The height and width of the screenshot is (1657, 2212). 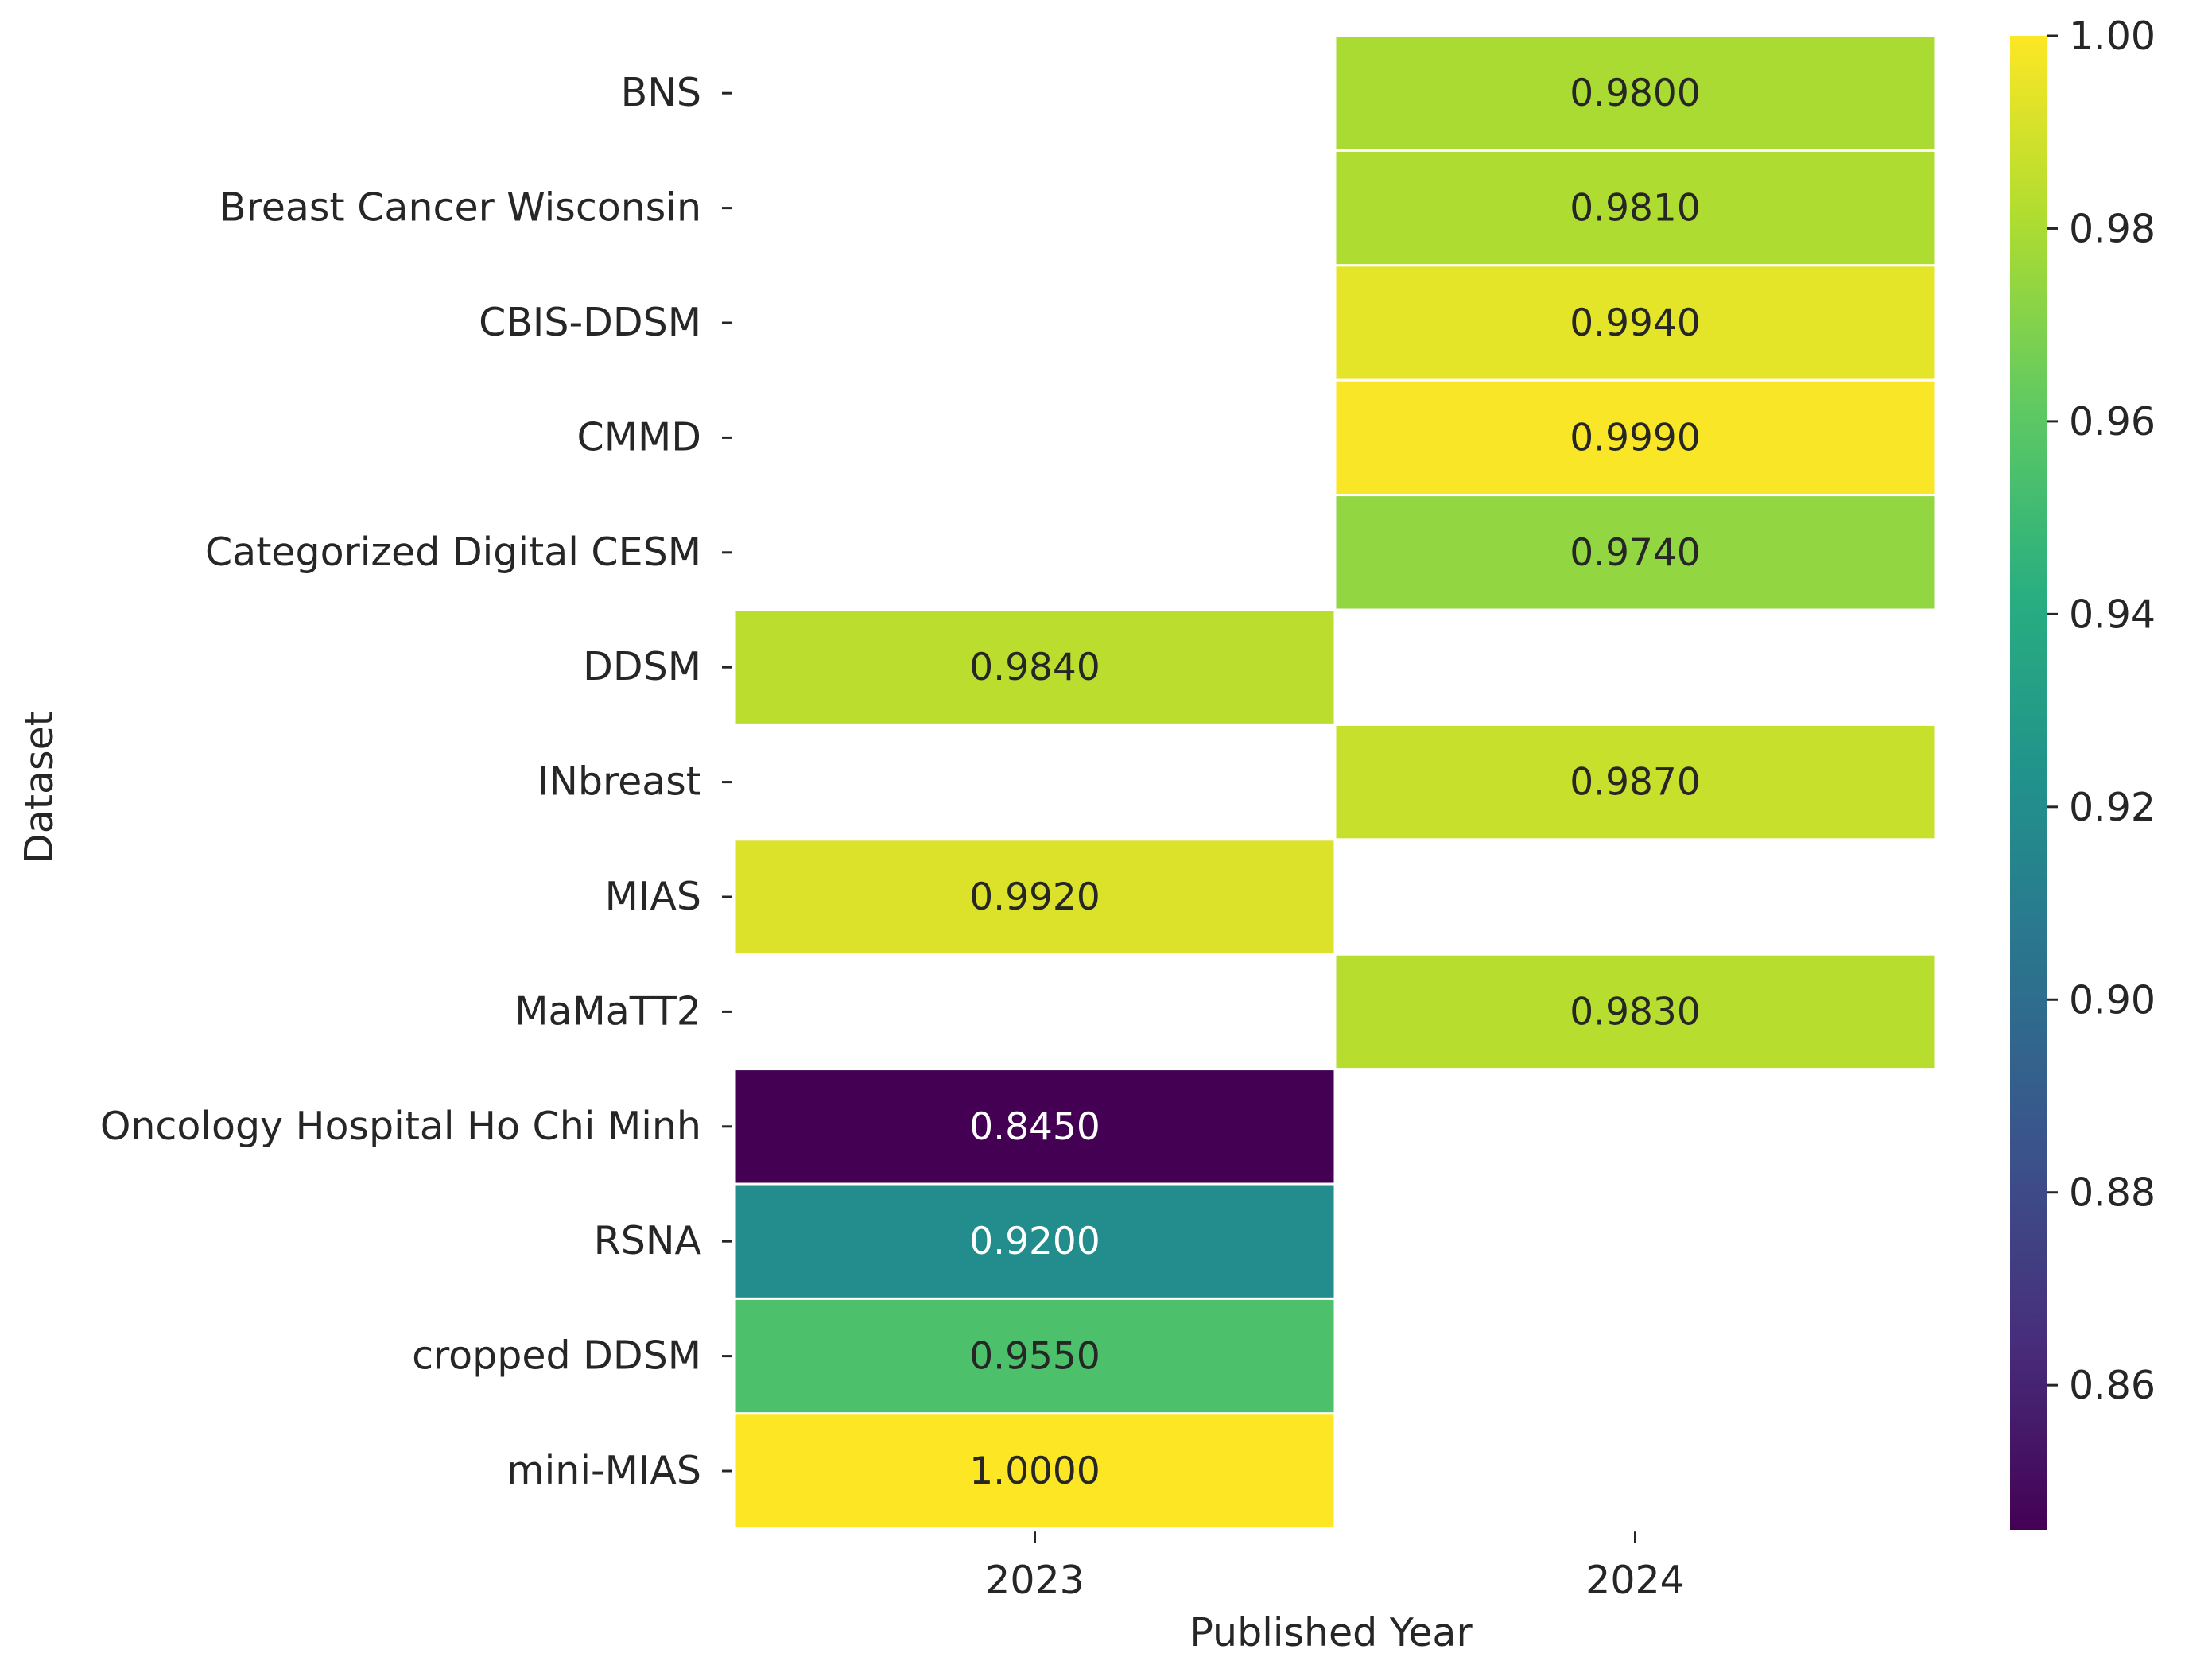 What do you see at coordinates (1335, 1567) in the screenshot?
I see `x-axis: 2023 2024` at bounding box center [1335, 1567].